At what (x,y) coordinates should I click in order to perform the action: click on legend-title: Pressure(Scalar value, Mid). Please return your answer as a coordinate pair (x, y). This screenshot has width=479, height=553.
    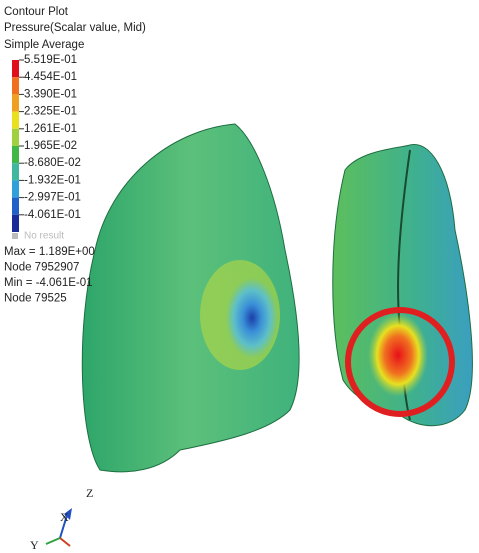
    Looking at the image, I should click on (75, 28).